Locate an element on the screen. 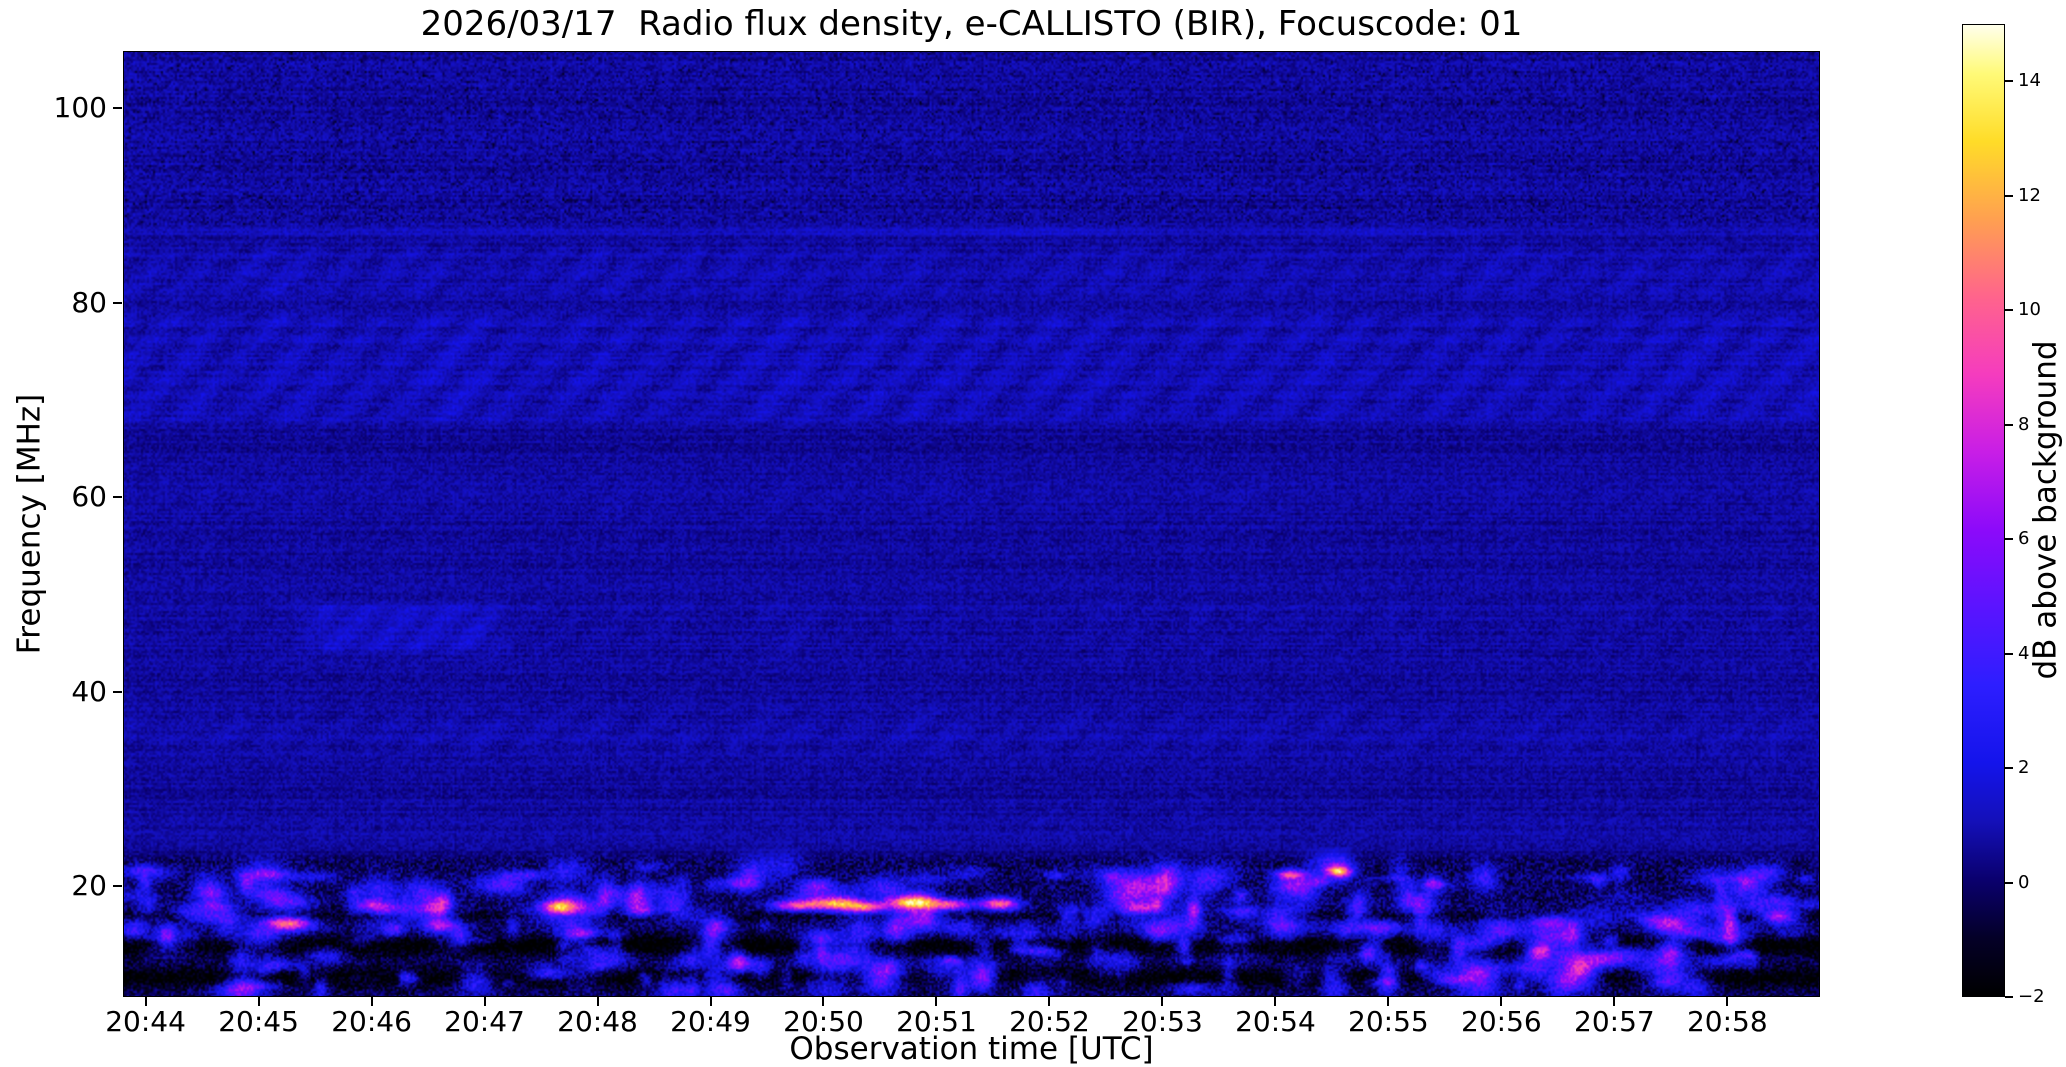 The width and height of the screenshot is (2066, 1067). y-tick-label: 60 is located at coordinates (89, 497).